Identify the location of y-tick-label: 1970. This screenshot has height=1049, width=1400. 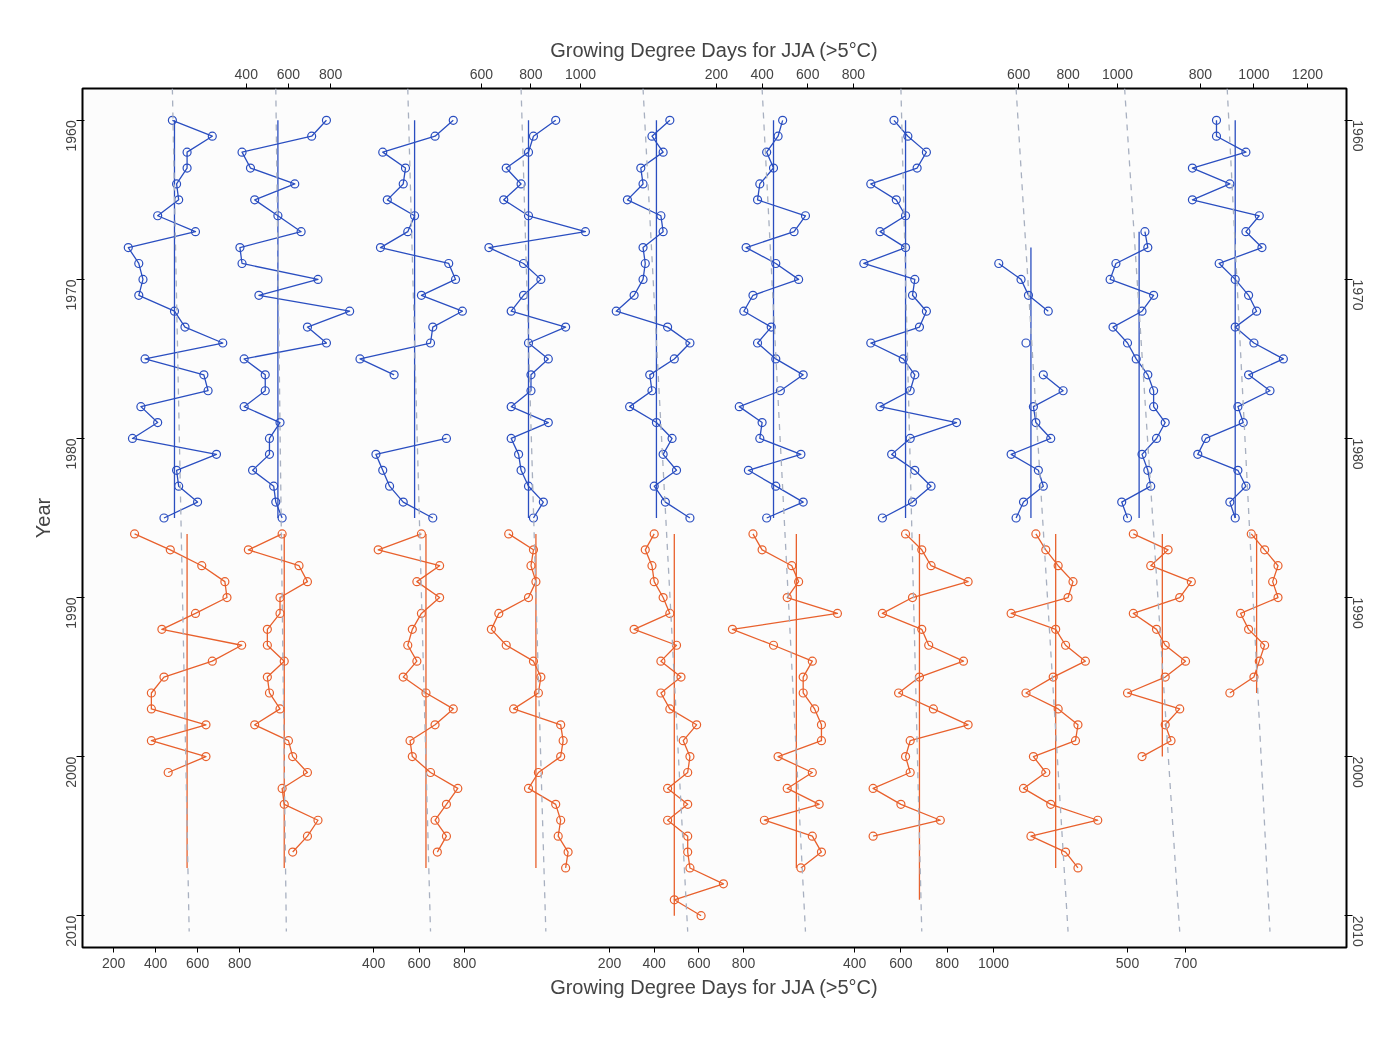
(71, 295).